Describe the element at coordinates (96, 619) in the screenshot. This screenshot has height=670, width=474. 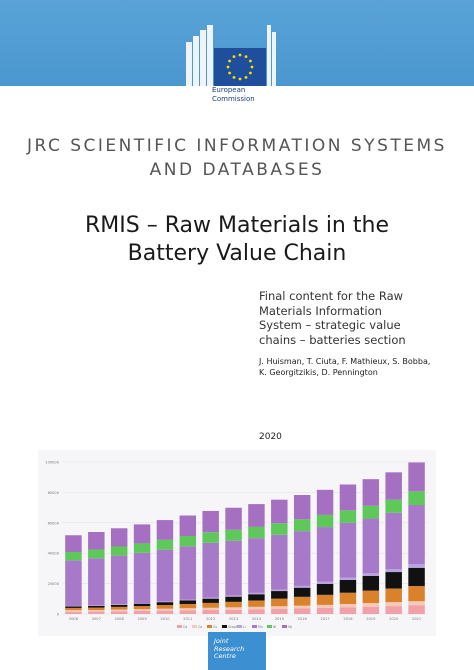
I see `x-tick-label: 2007` at that location.